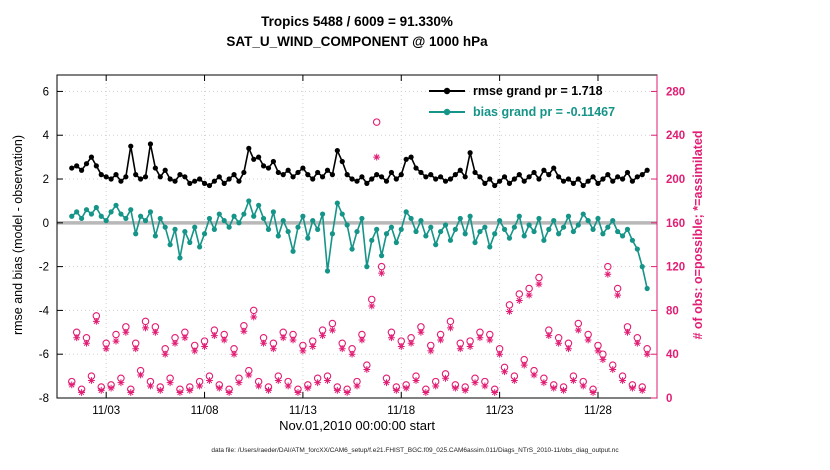 Image resolution: width=830 pixels, height=470 pixels. Describe the element at coordinates (675, 136) in the screenshot. I see `y-tick-label-right: 240` at that location.